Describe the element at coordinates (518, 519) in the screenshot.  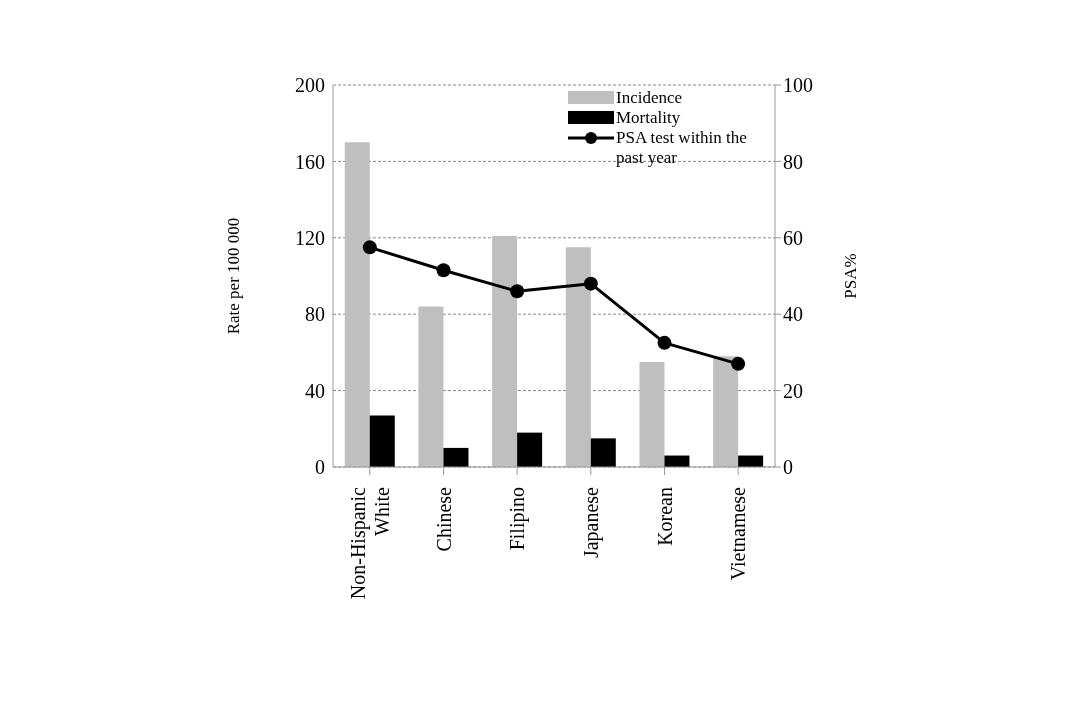
I see `x-tick-label: Filipino` at that location.